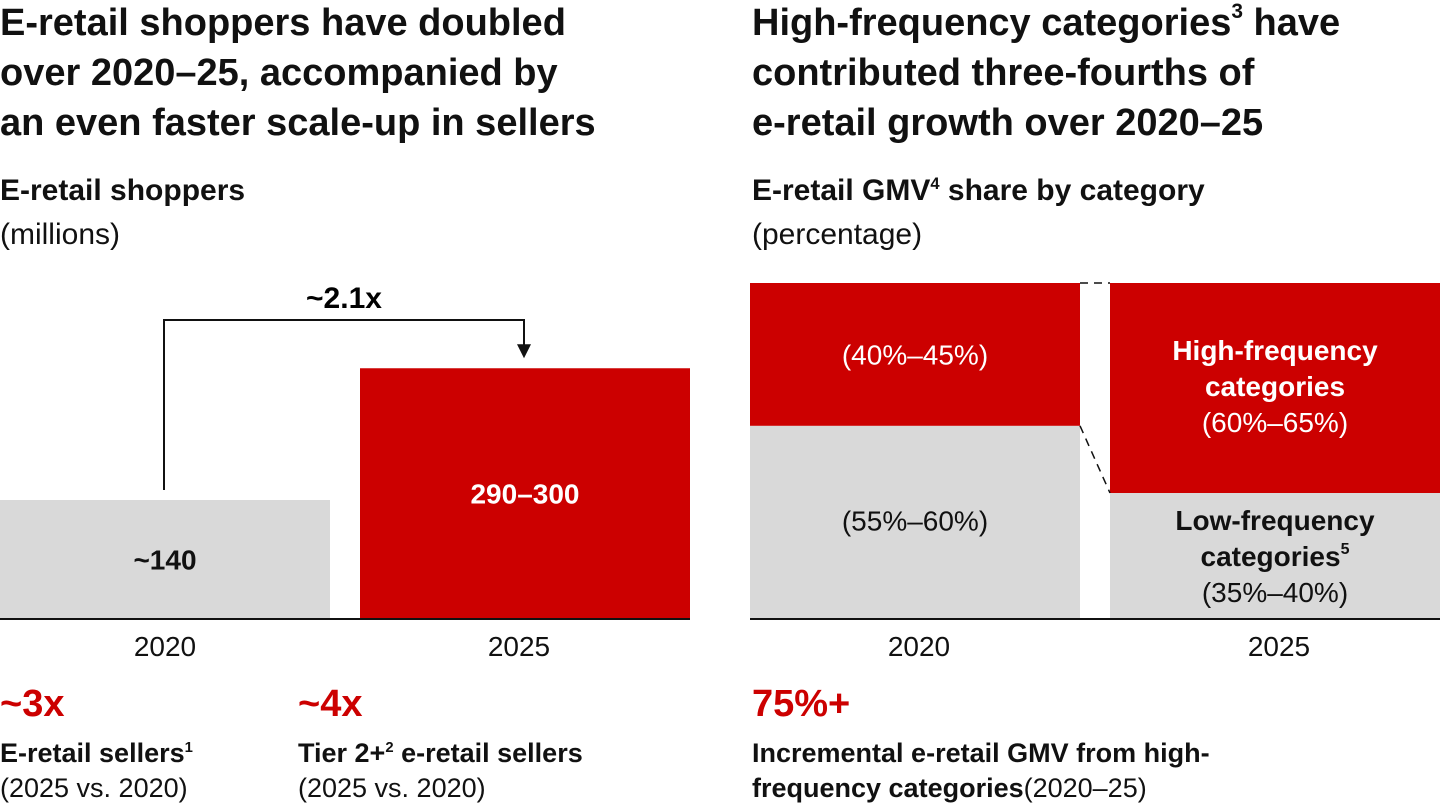 The image size is (1440, 810). What do you see at coordinates (1085, 788) in the screenshot?
I see `kpi-incremental-gmv-label-sub: (2020–25)` at bounding box center [1085, 788].